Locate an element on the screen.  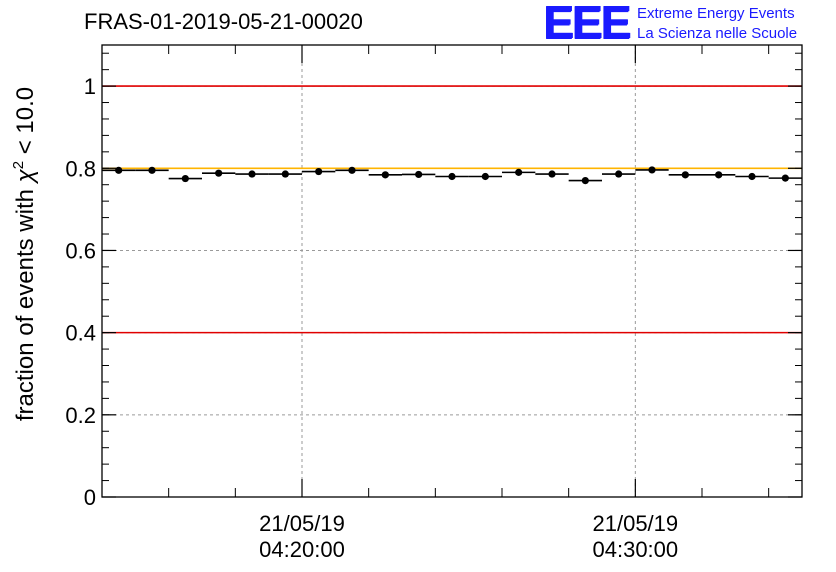
eee-logo-line1: Extreme Energy Events is located at coordinates (716, 13).